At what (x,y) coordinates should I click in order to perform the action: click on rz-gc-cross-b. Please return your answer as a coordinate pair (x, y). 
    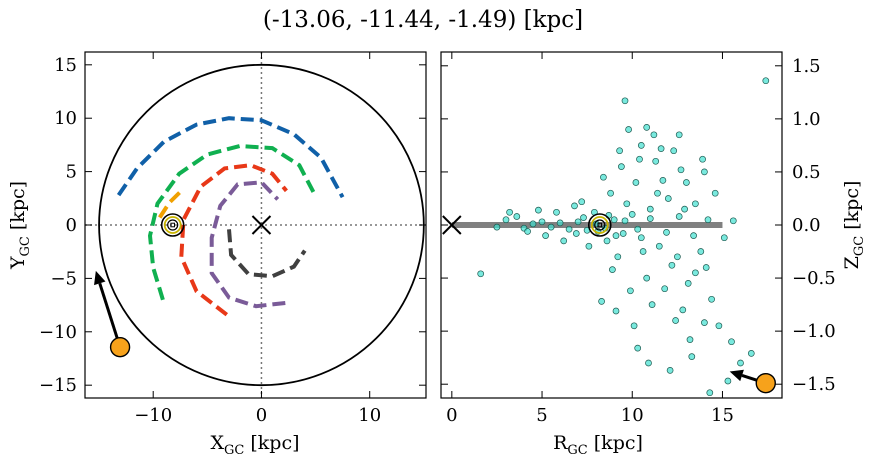
    Looking at the image, I should click on (452, 225).